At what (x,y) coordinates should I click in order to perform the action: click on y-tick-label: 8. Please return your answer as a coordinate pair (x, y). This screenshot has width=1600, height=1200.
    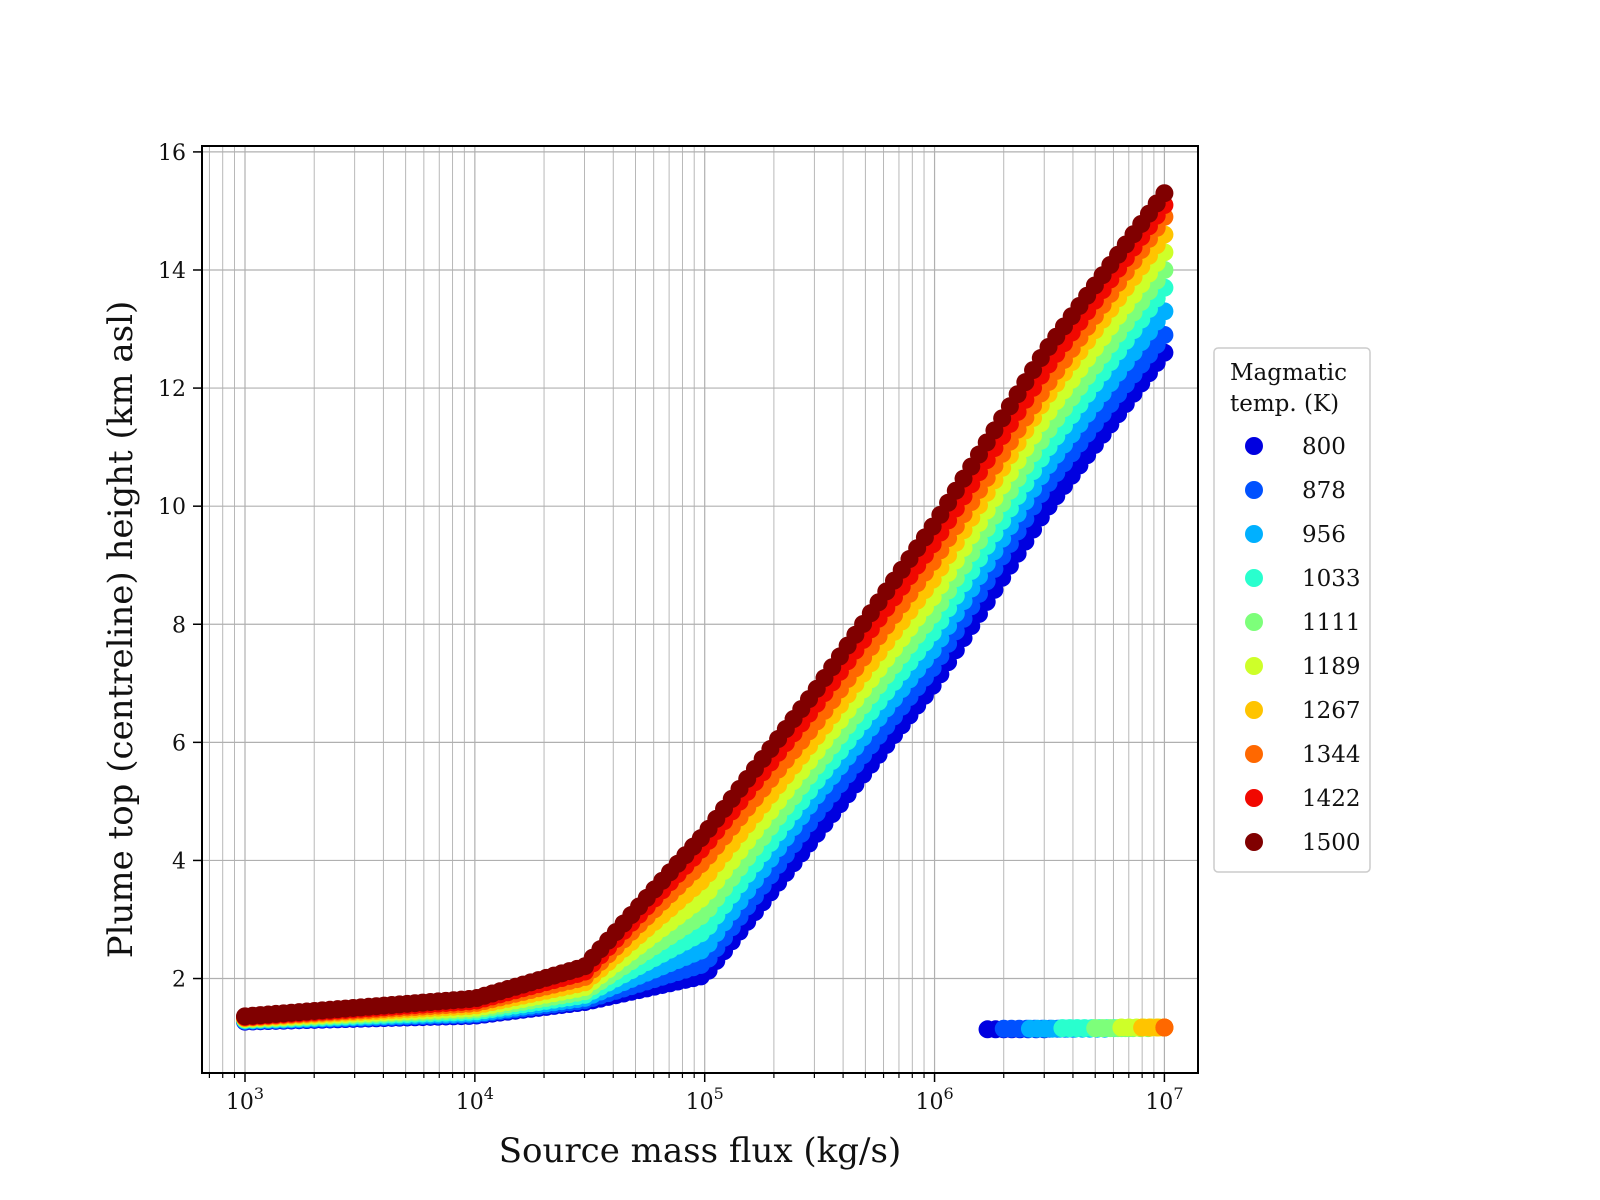
    Looking at the image, I should click on (179, 625).